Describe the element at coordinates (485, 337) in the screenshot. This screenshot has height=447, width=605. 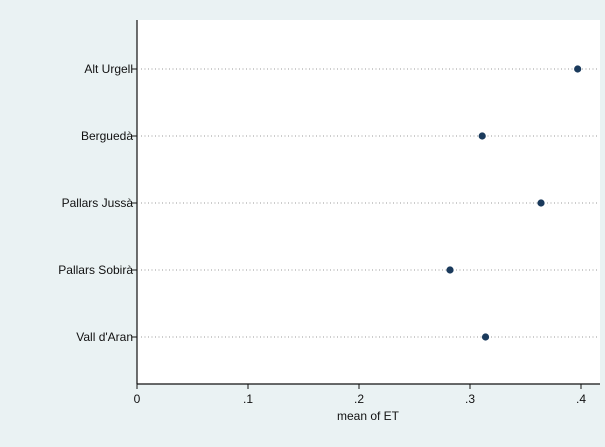
I see `data-point-vall-d-aran` at that location.